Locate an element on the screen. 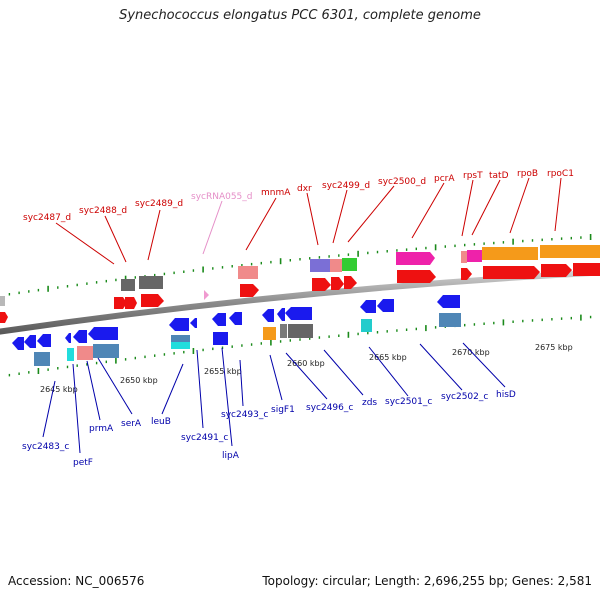 The height and width of the screenshot is (600, 600). gene-label: syc2500_d is located at coordinates (402, 182).